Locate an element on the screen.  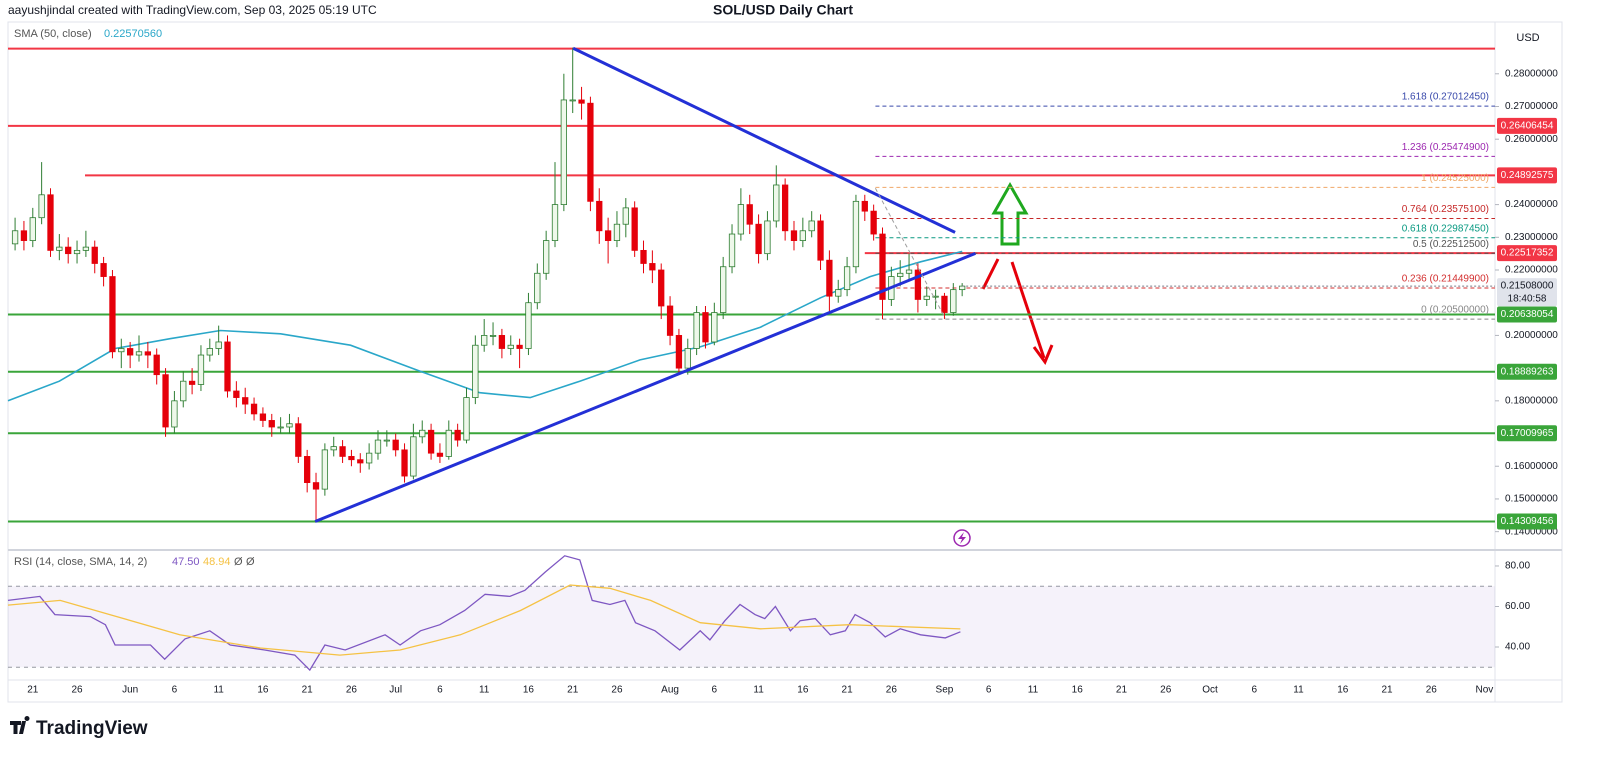
rsi-legend: RSI (14, close, SMA, 14, 2) is located at coordinates (80, 562).